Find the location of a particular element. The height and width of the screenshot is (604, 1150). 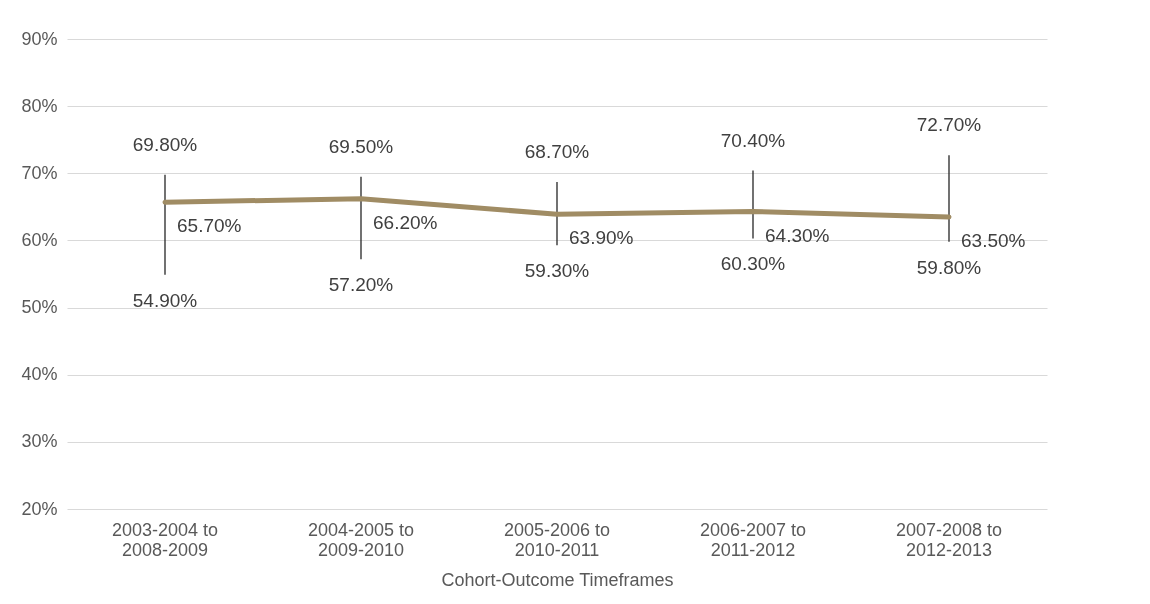

y-tick-label: 70% is located at coordinates (39, 172).